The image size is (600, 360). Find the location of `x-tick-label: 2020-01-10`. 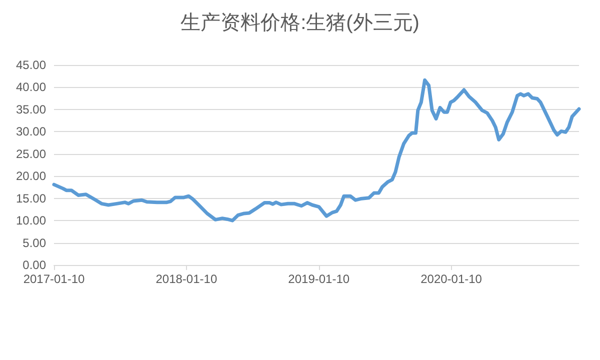

x-tick-label: 2020-01-10 is located at coordinates (451, 279).